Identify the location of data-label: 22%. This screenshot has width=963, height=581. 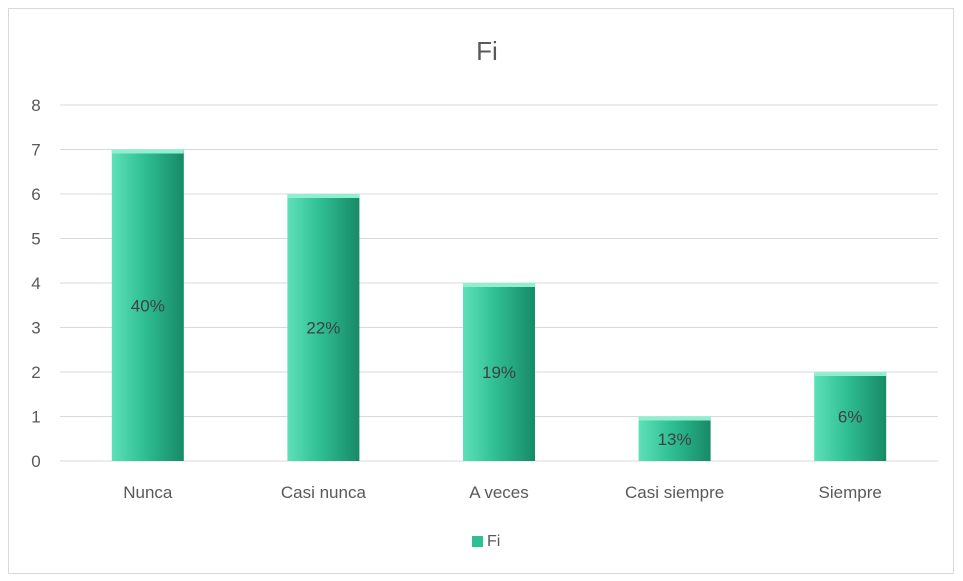
(323, 328).